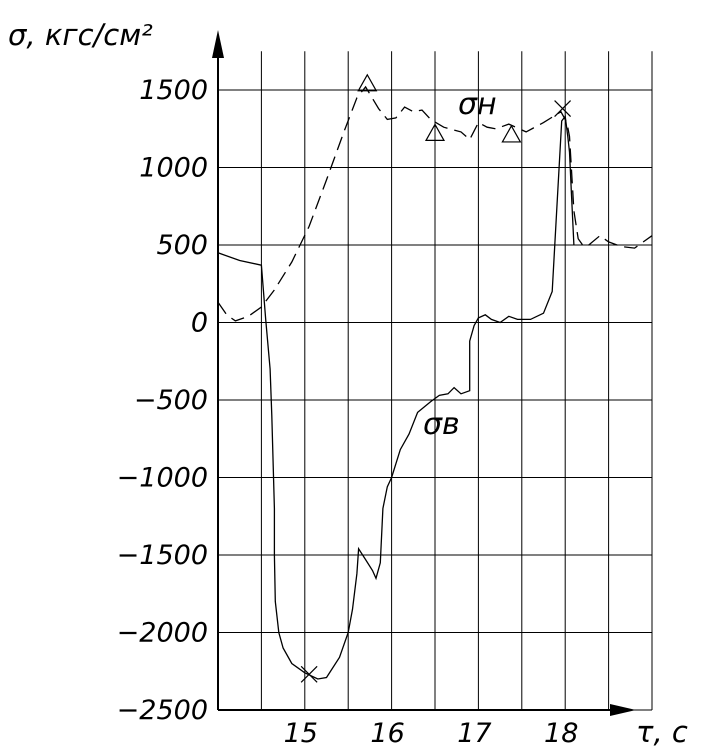 Image resolution: width=708 pixels, height=748 pixels. Describe the element at coordinates (182, 245) in the screenshot. I see `y-tick-label: 500` at that location.